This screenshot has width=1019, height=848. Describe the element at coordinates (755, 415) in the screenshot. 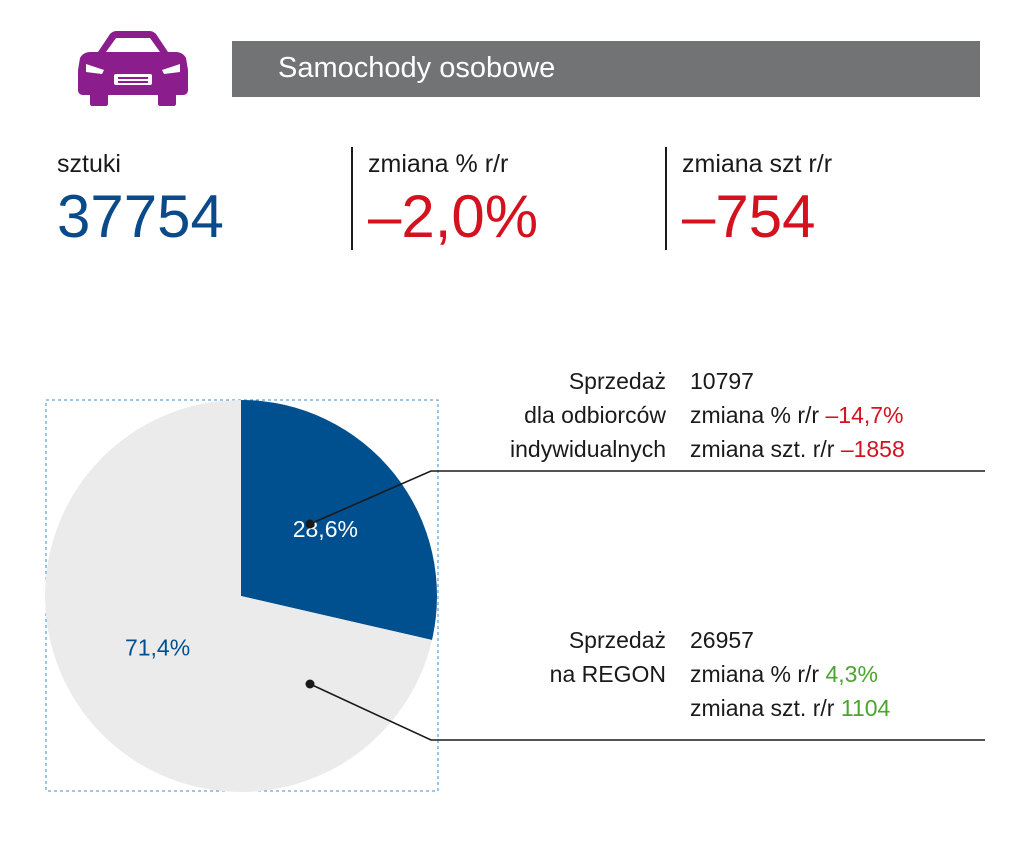

I see `segment-1-pct-label: zmiana % r/r` at that location.